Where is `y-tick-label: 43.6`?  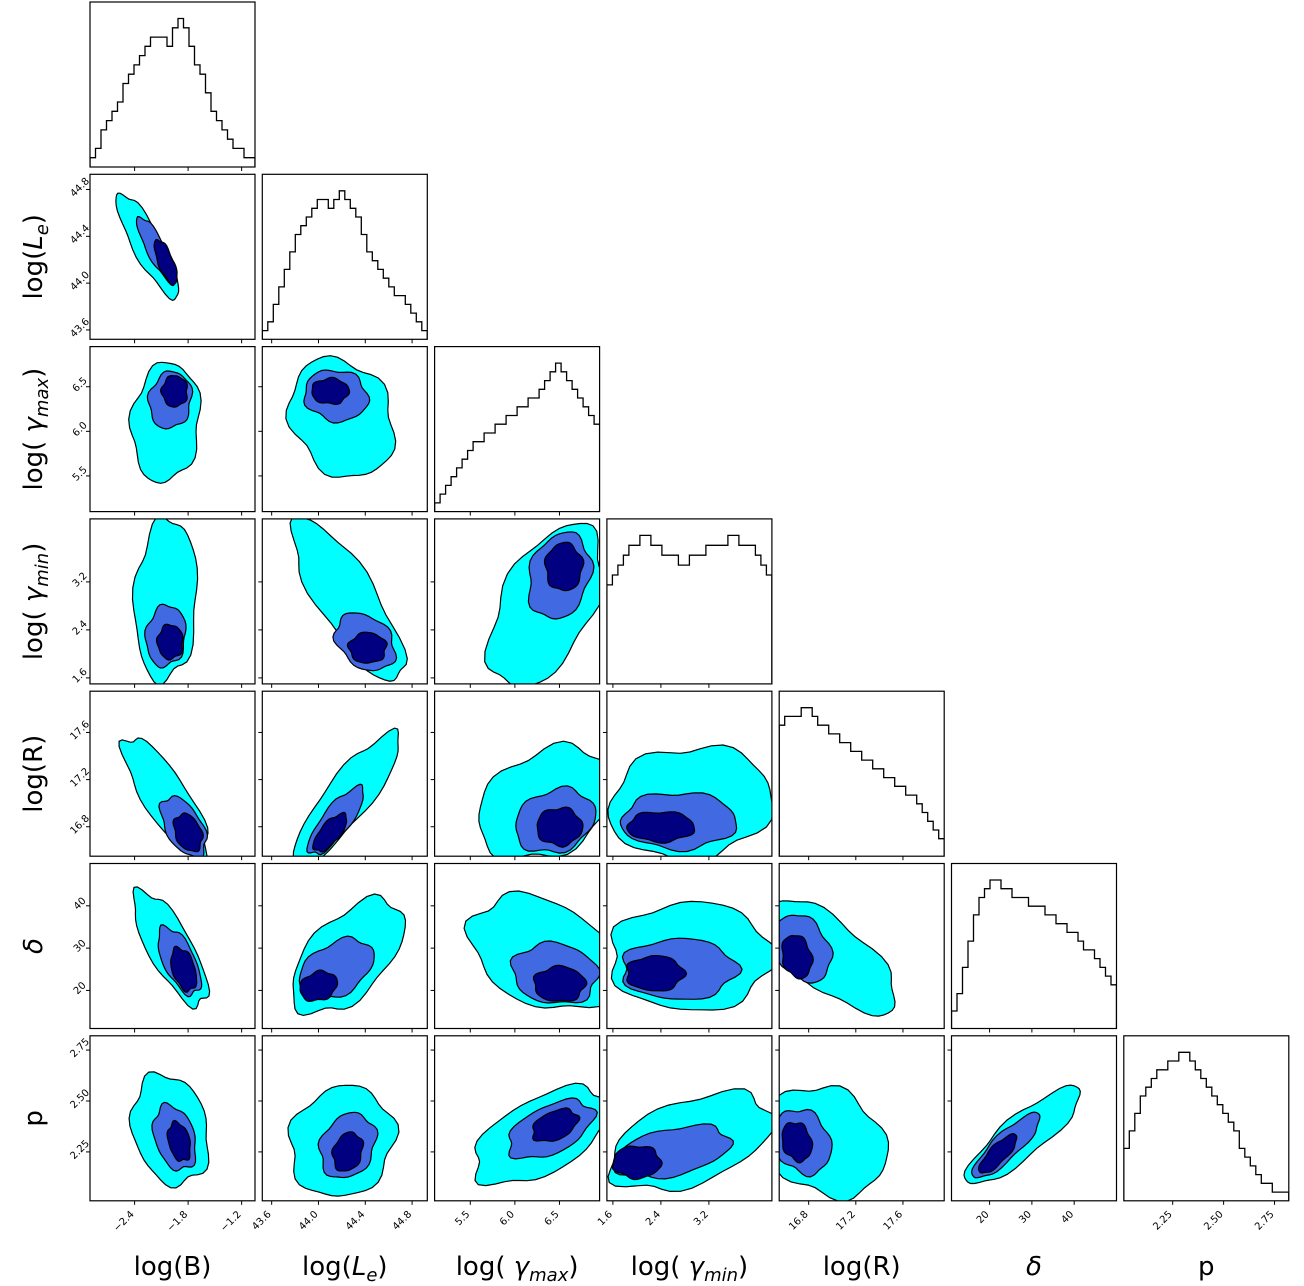 y-tick-label: 43.6 is located at coordinates (80, 328).